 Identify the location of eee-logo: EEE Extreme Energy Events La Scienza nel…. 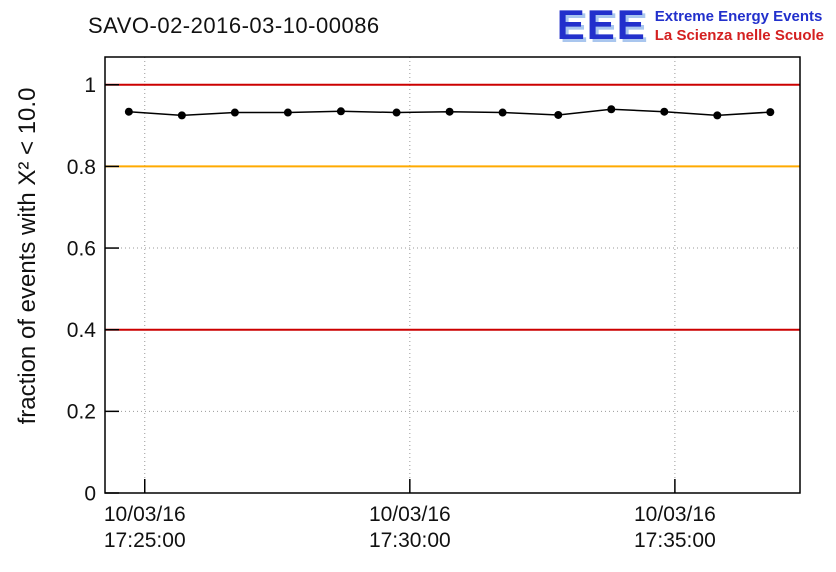
(690, 25).